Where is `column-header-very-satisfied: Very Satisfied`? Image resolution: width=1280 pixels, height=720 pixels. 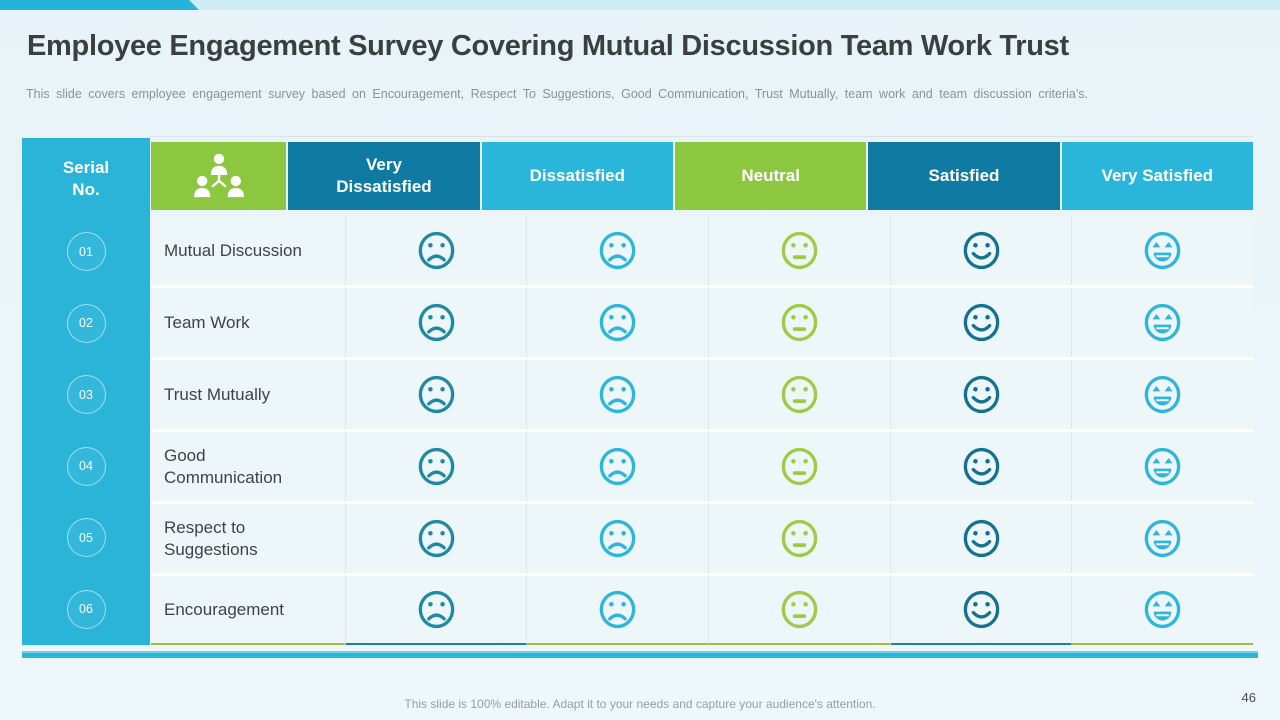
column-header-very-satisfied: Very Satisfied is located at coordinates (1157, 176).